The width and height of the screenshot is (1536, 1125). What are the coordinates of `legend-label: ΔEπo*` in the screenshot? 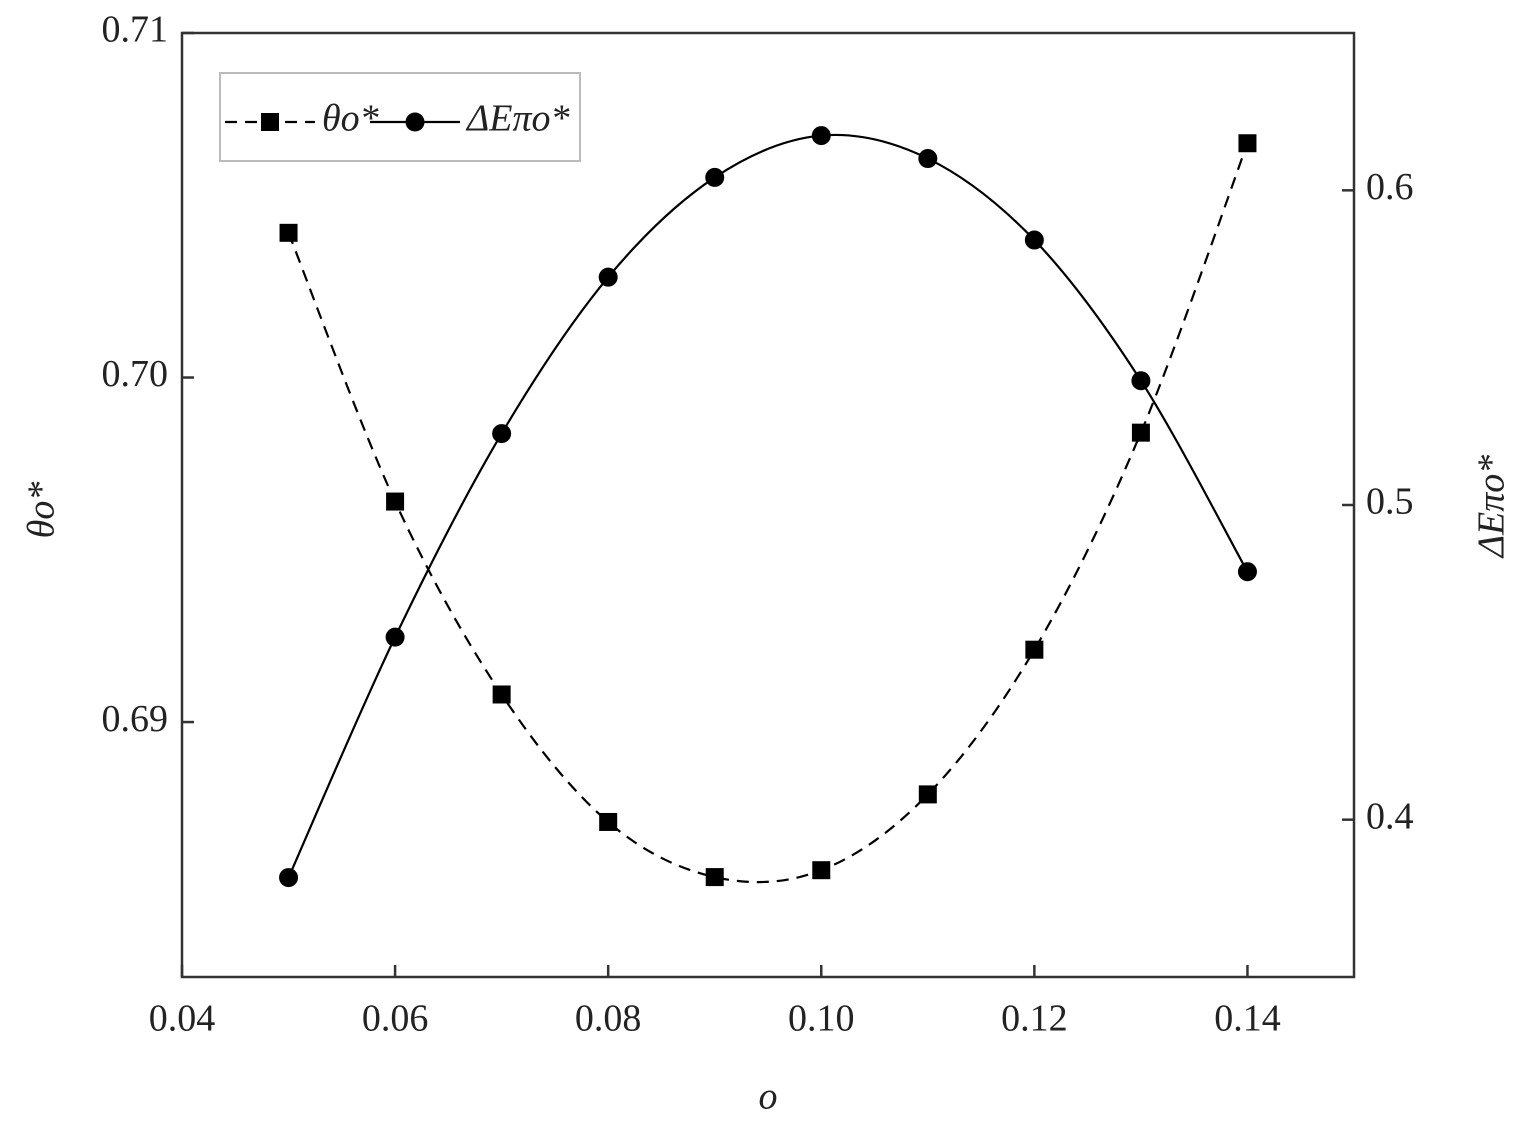 It's located at (517, 119).